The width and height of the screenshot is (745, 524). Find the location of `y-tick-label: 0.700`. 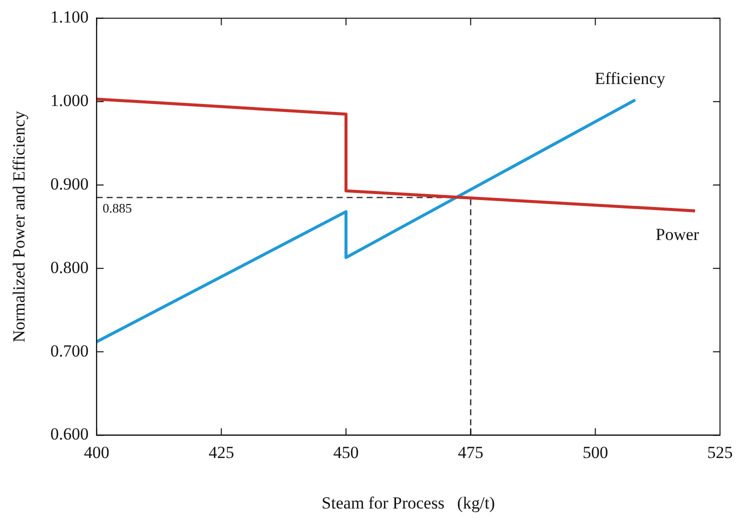

y-tick-label: 0.700 is located at coordinates (69, 350).